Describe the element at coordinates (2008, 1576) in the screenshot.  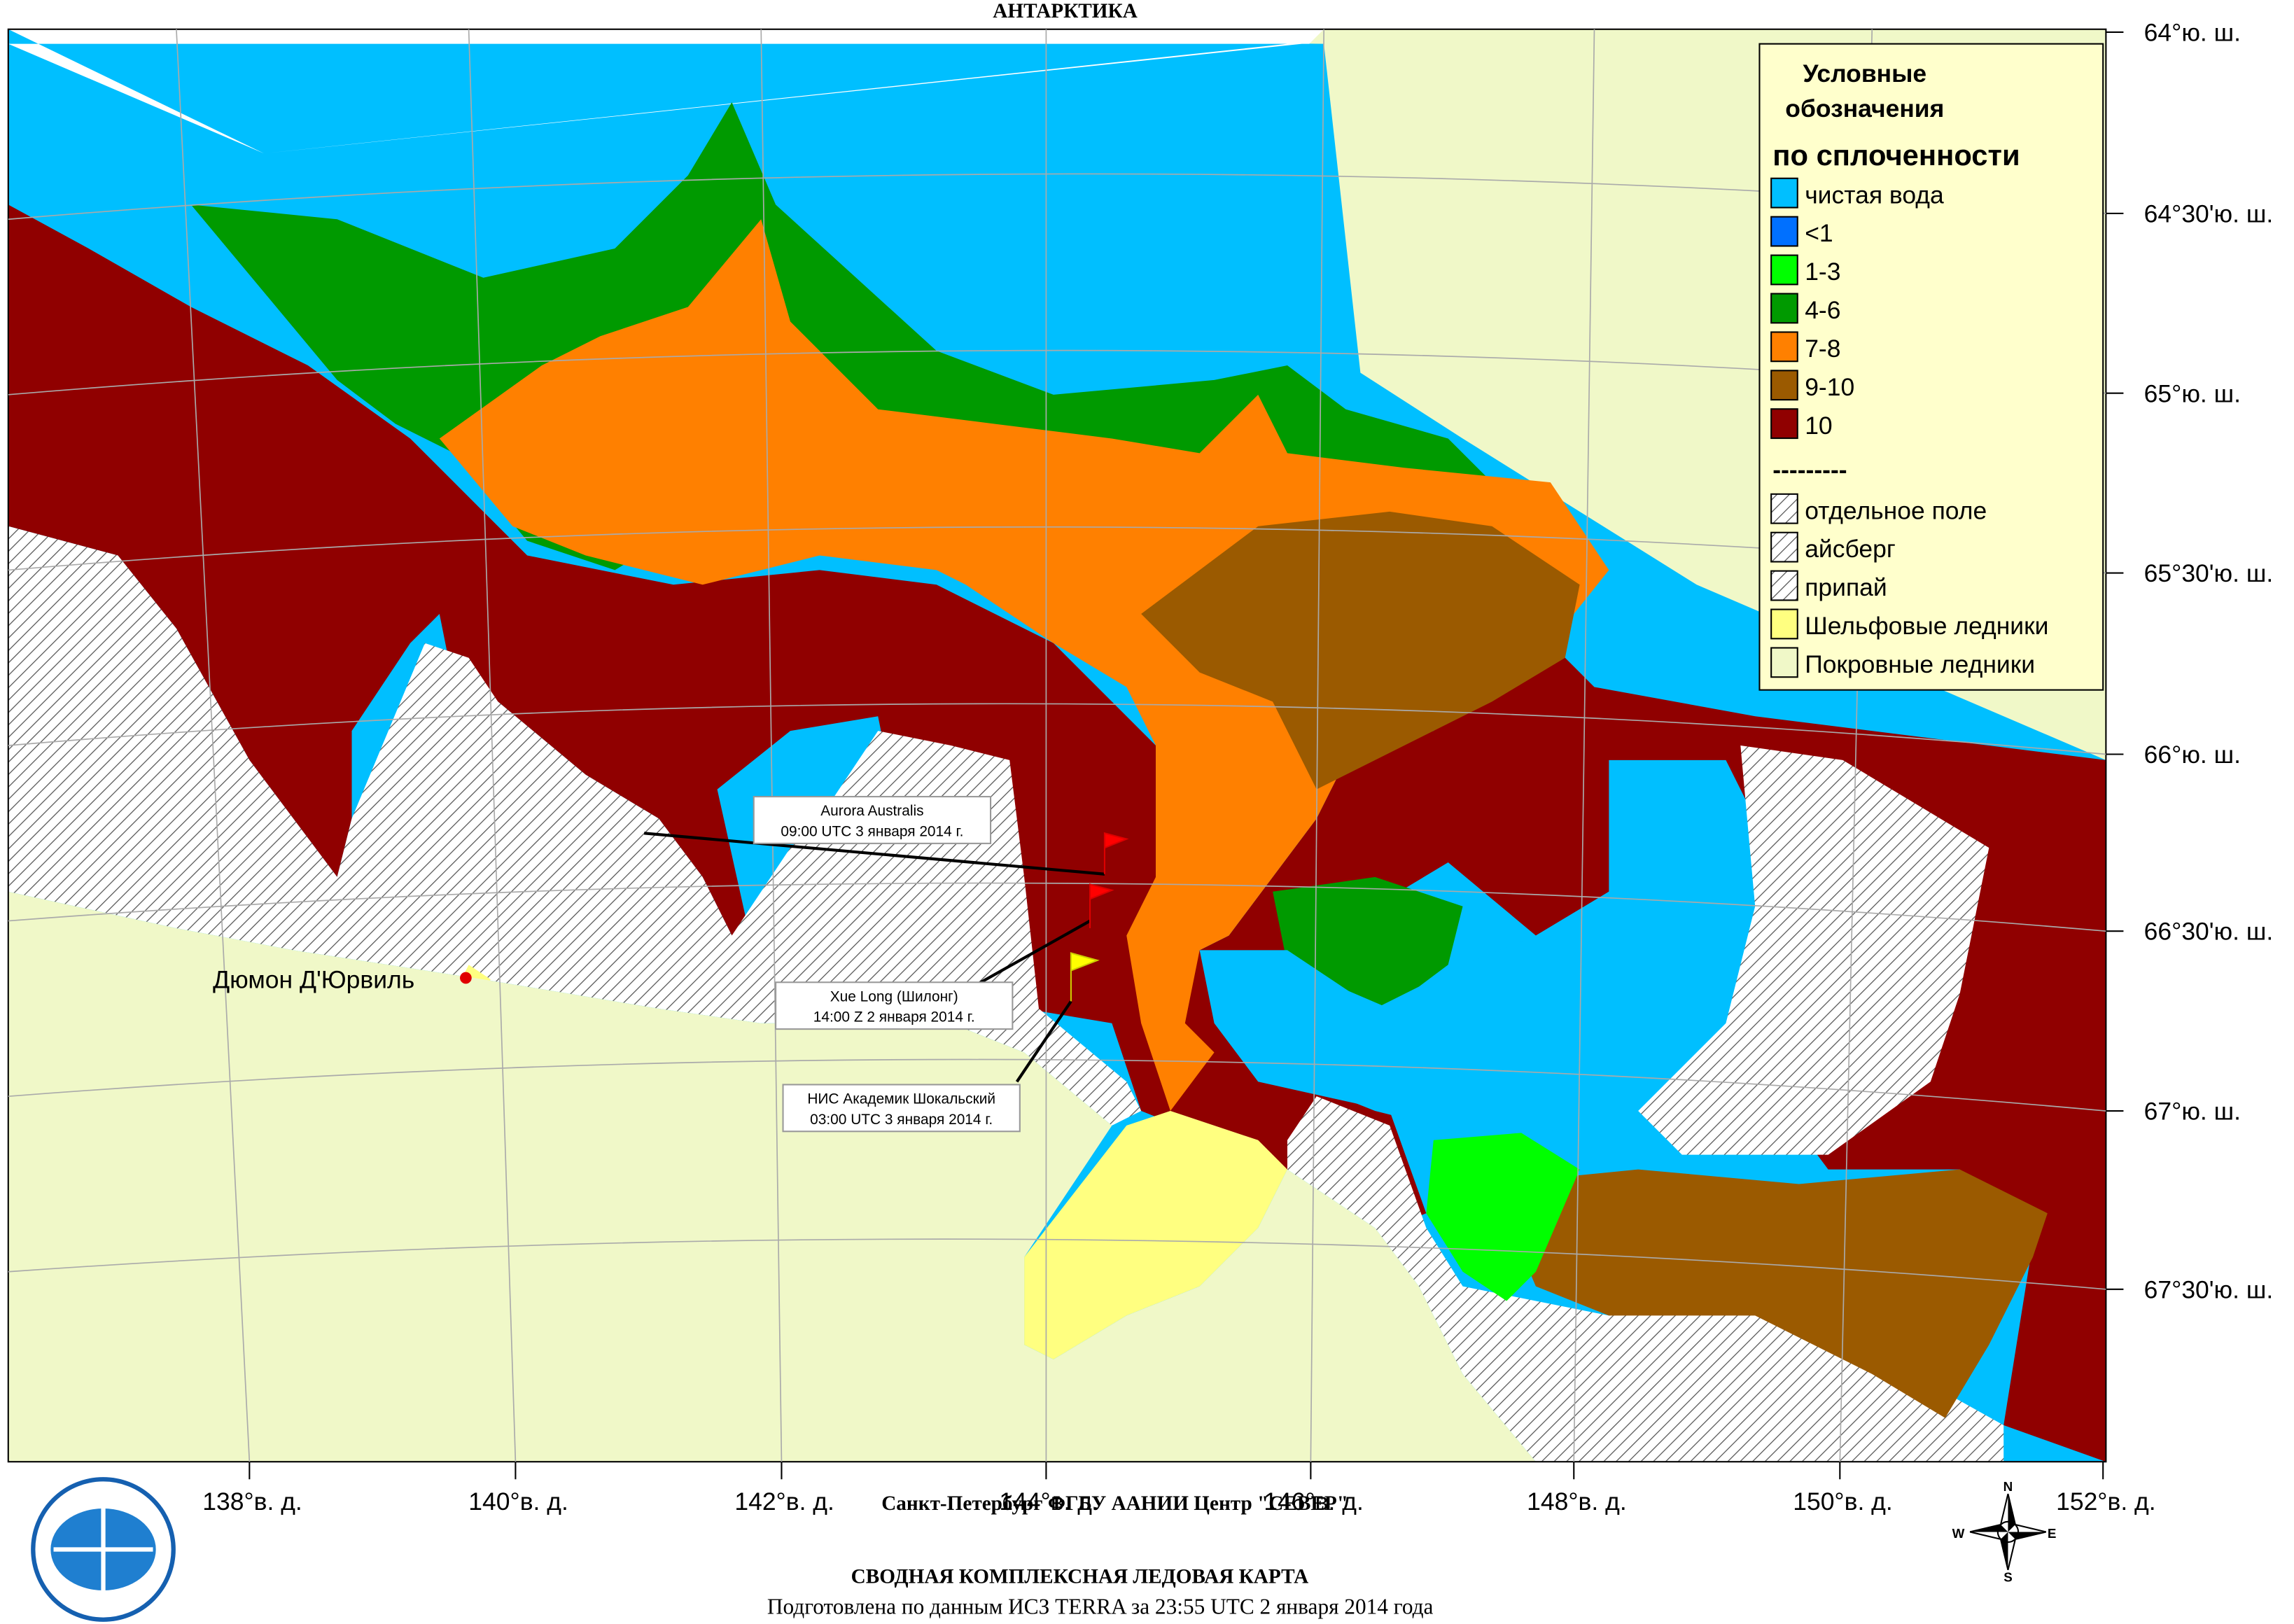
I see `compass-letter: S` at that location.